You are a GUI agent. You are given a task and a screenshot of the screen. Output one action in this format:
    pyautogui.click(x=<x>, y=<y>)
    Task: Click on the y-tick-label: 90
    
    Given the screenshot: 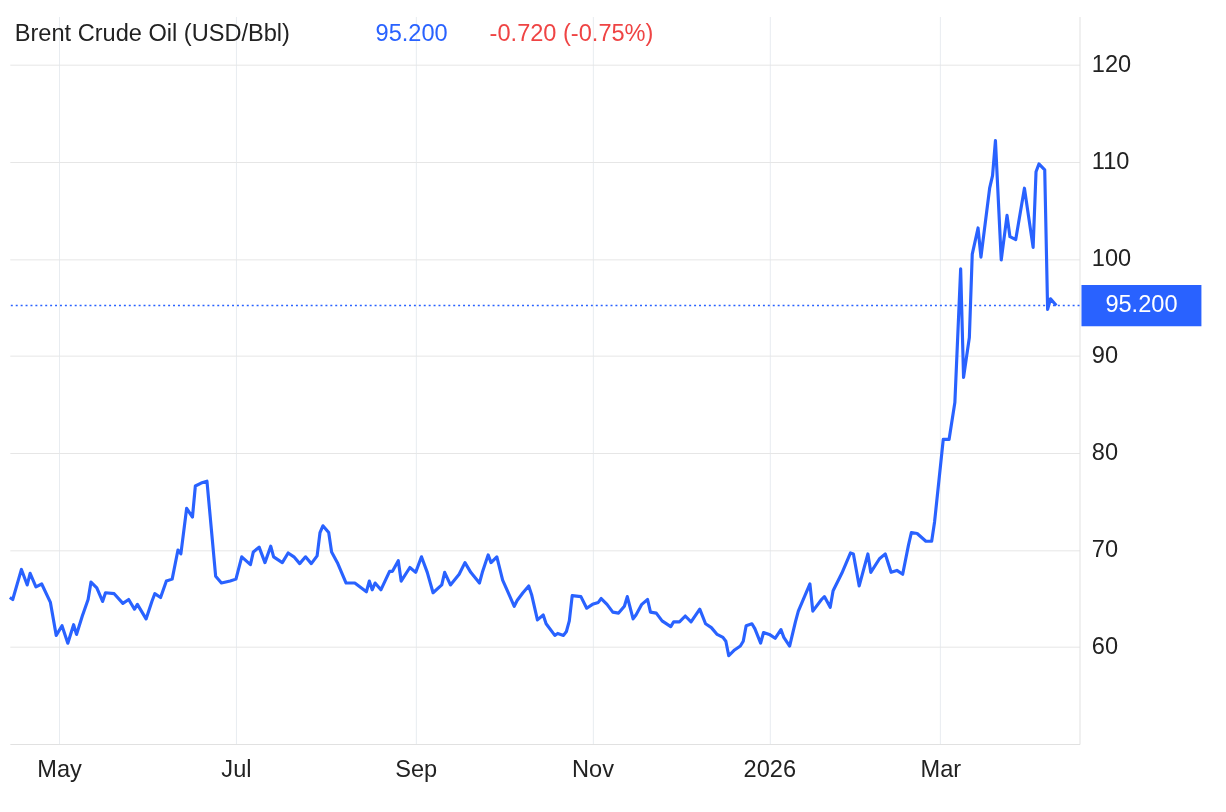 What is the action you would take?
    pyautogui.click(x=1105, y=355)
    